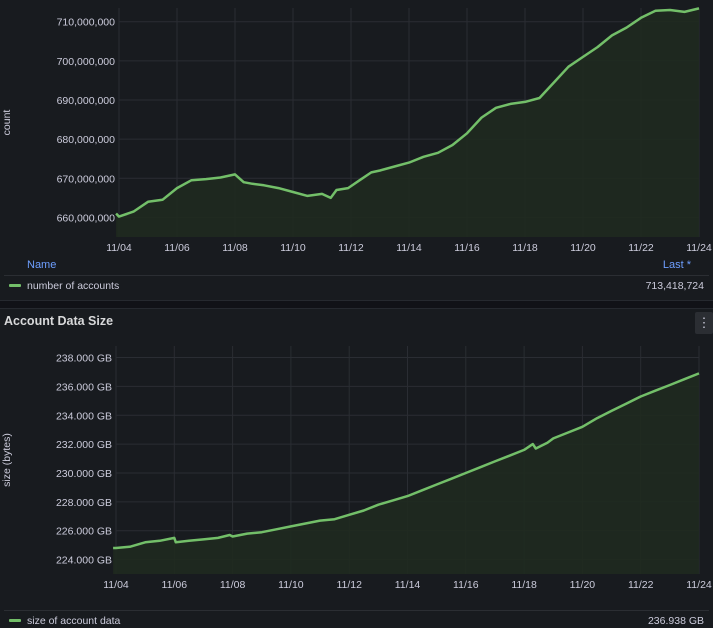 The height and width of the screenshot is (628, 713). Describe the element at coordinates (675, 621) in the screenshot. I see `legend-last-value: 236.938 GB` at that location.